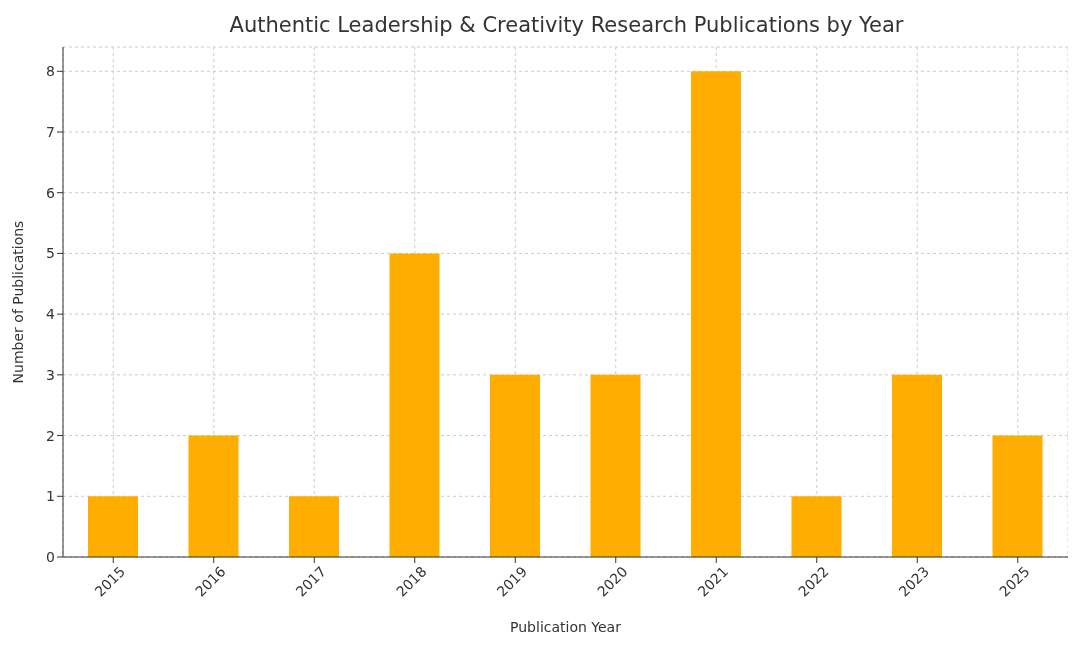 Image resolution: width=1083 pixels, height=649 pixels. I want to click on chart-title: Authentic Leadership & Creativity Research Publications by Year, so click(566, 25).